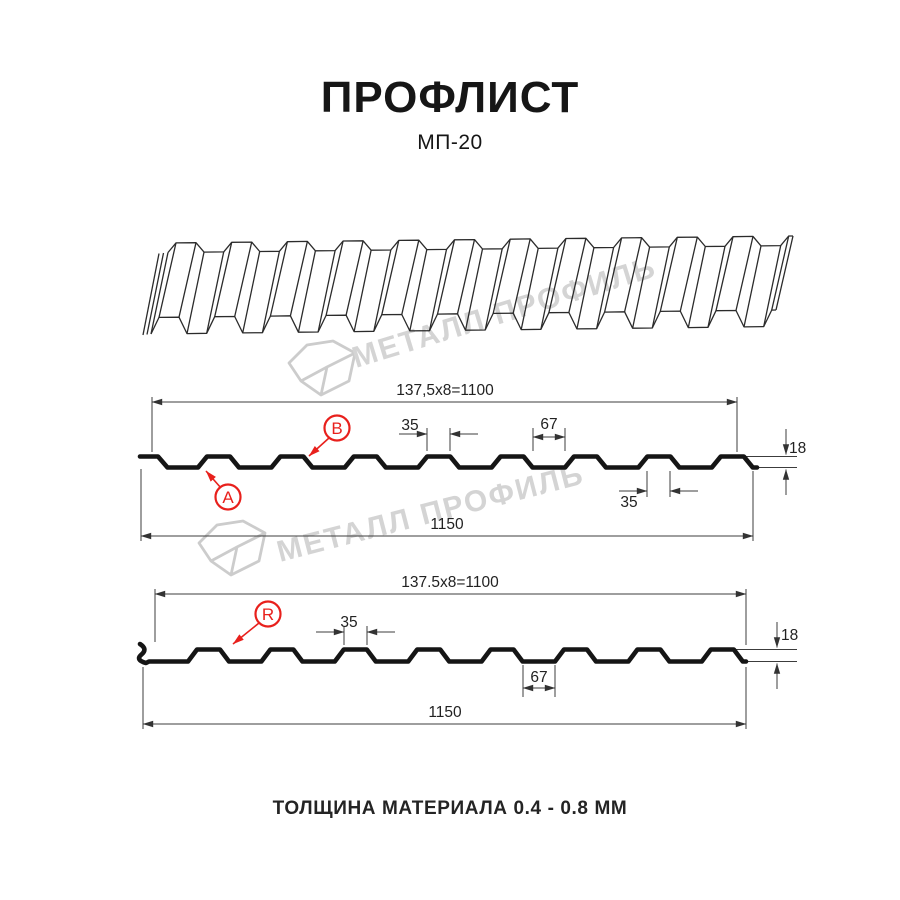 The height and width of the screenshot is (900, 900). I want to click on sheet-far-edge, so click(480, 244).